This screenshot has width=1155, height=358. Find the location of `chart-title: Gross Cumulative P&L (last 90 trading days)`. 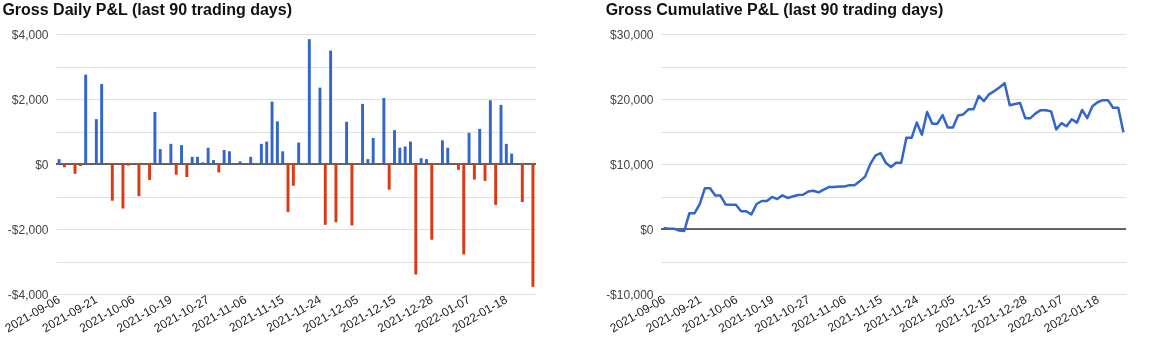

chart-title: Gross Cumulative P&L (last 90 trading days) is located at coordinates (774, 9).